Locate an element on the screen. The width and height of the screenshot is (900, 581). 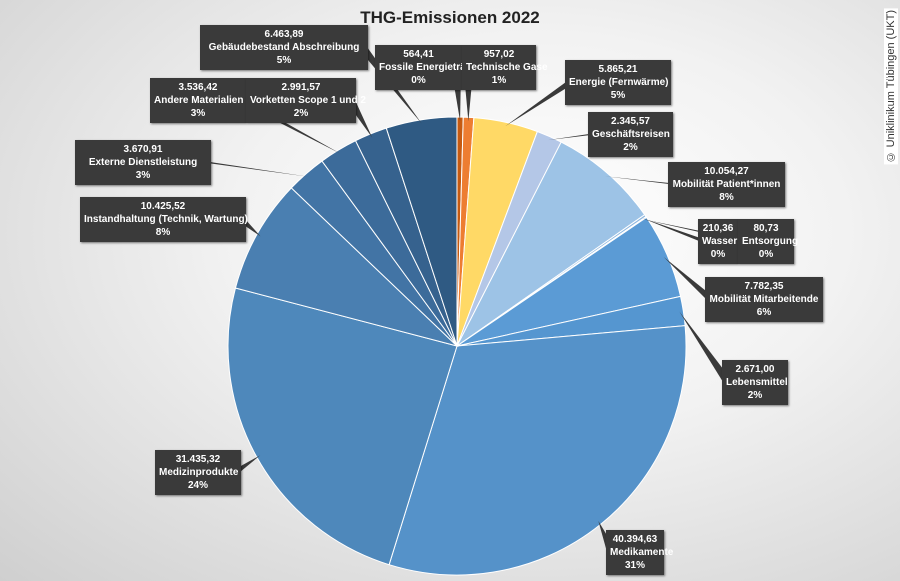
data-label: 31.435,32 Medizinprodukte 24% is located at coordinates (198, 472).